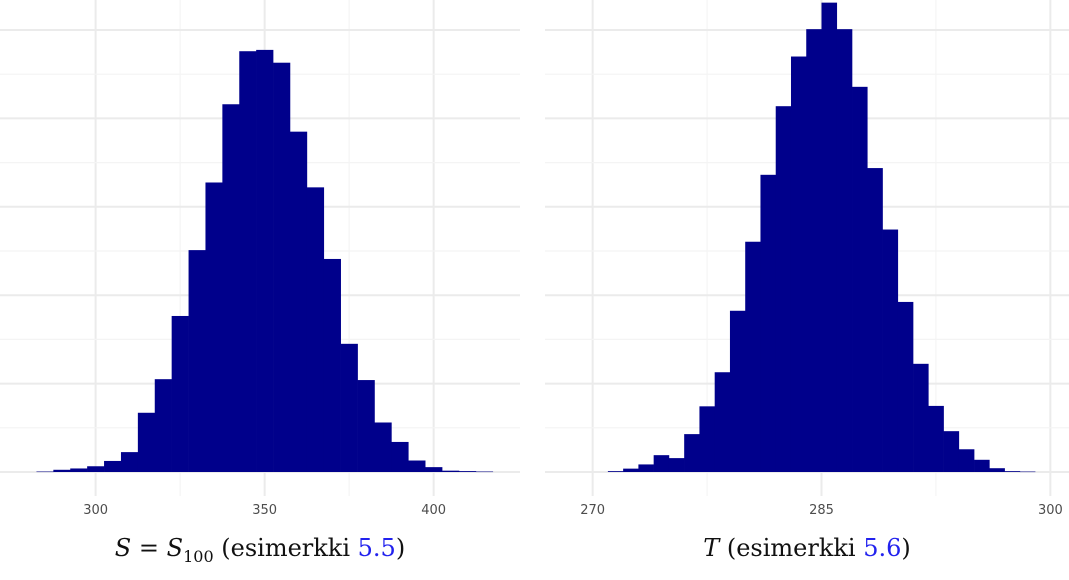  What do you see at coordinates (149, 548) in the screenshot?
I see `caption-equals: =` at bounding box center [149, 548].